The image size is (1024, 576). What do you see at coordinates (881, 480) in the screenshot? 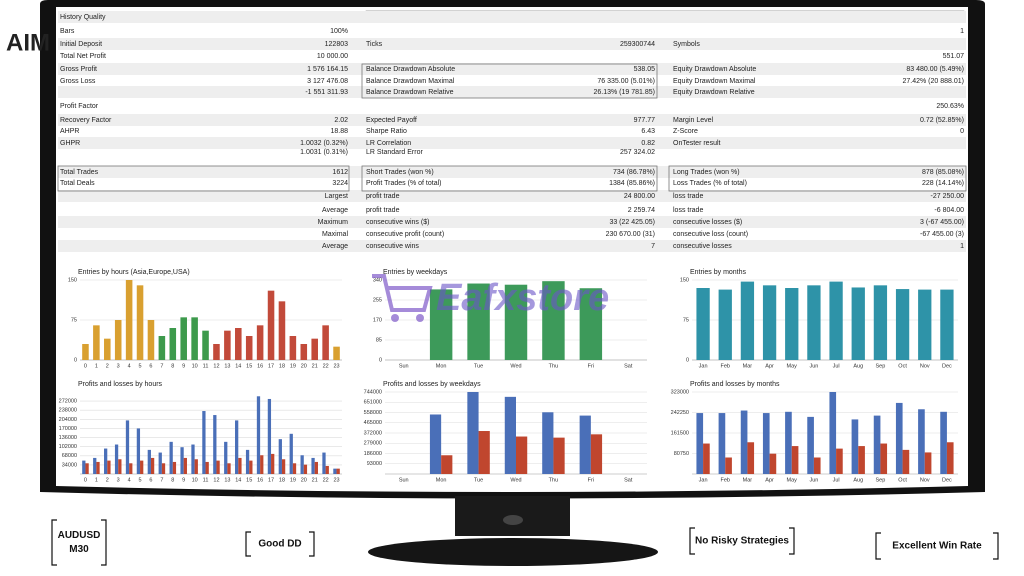
I see `x-tick-label: Sep` at bounding box center [881, 480].